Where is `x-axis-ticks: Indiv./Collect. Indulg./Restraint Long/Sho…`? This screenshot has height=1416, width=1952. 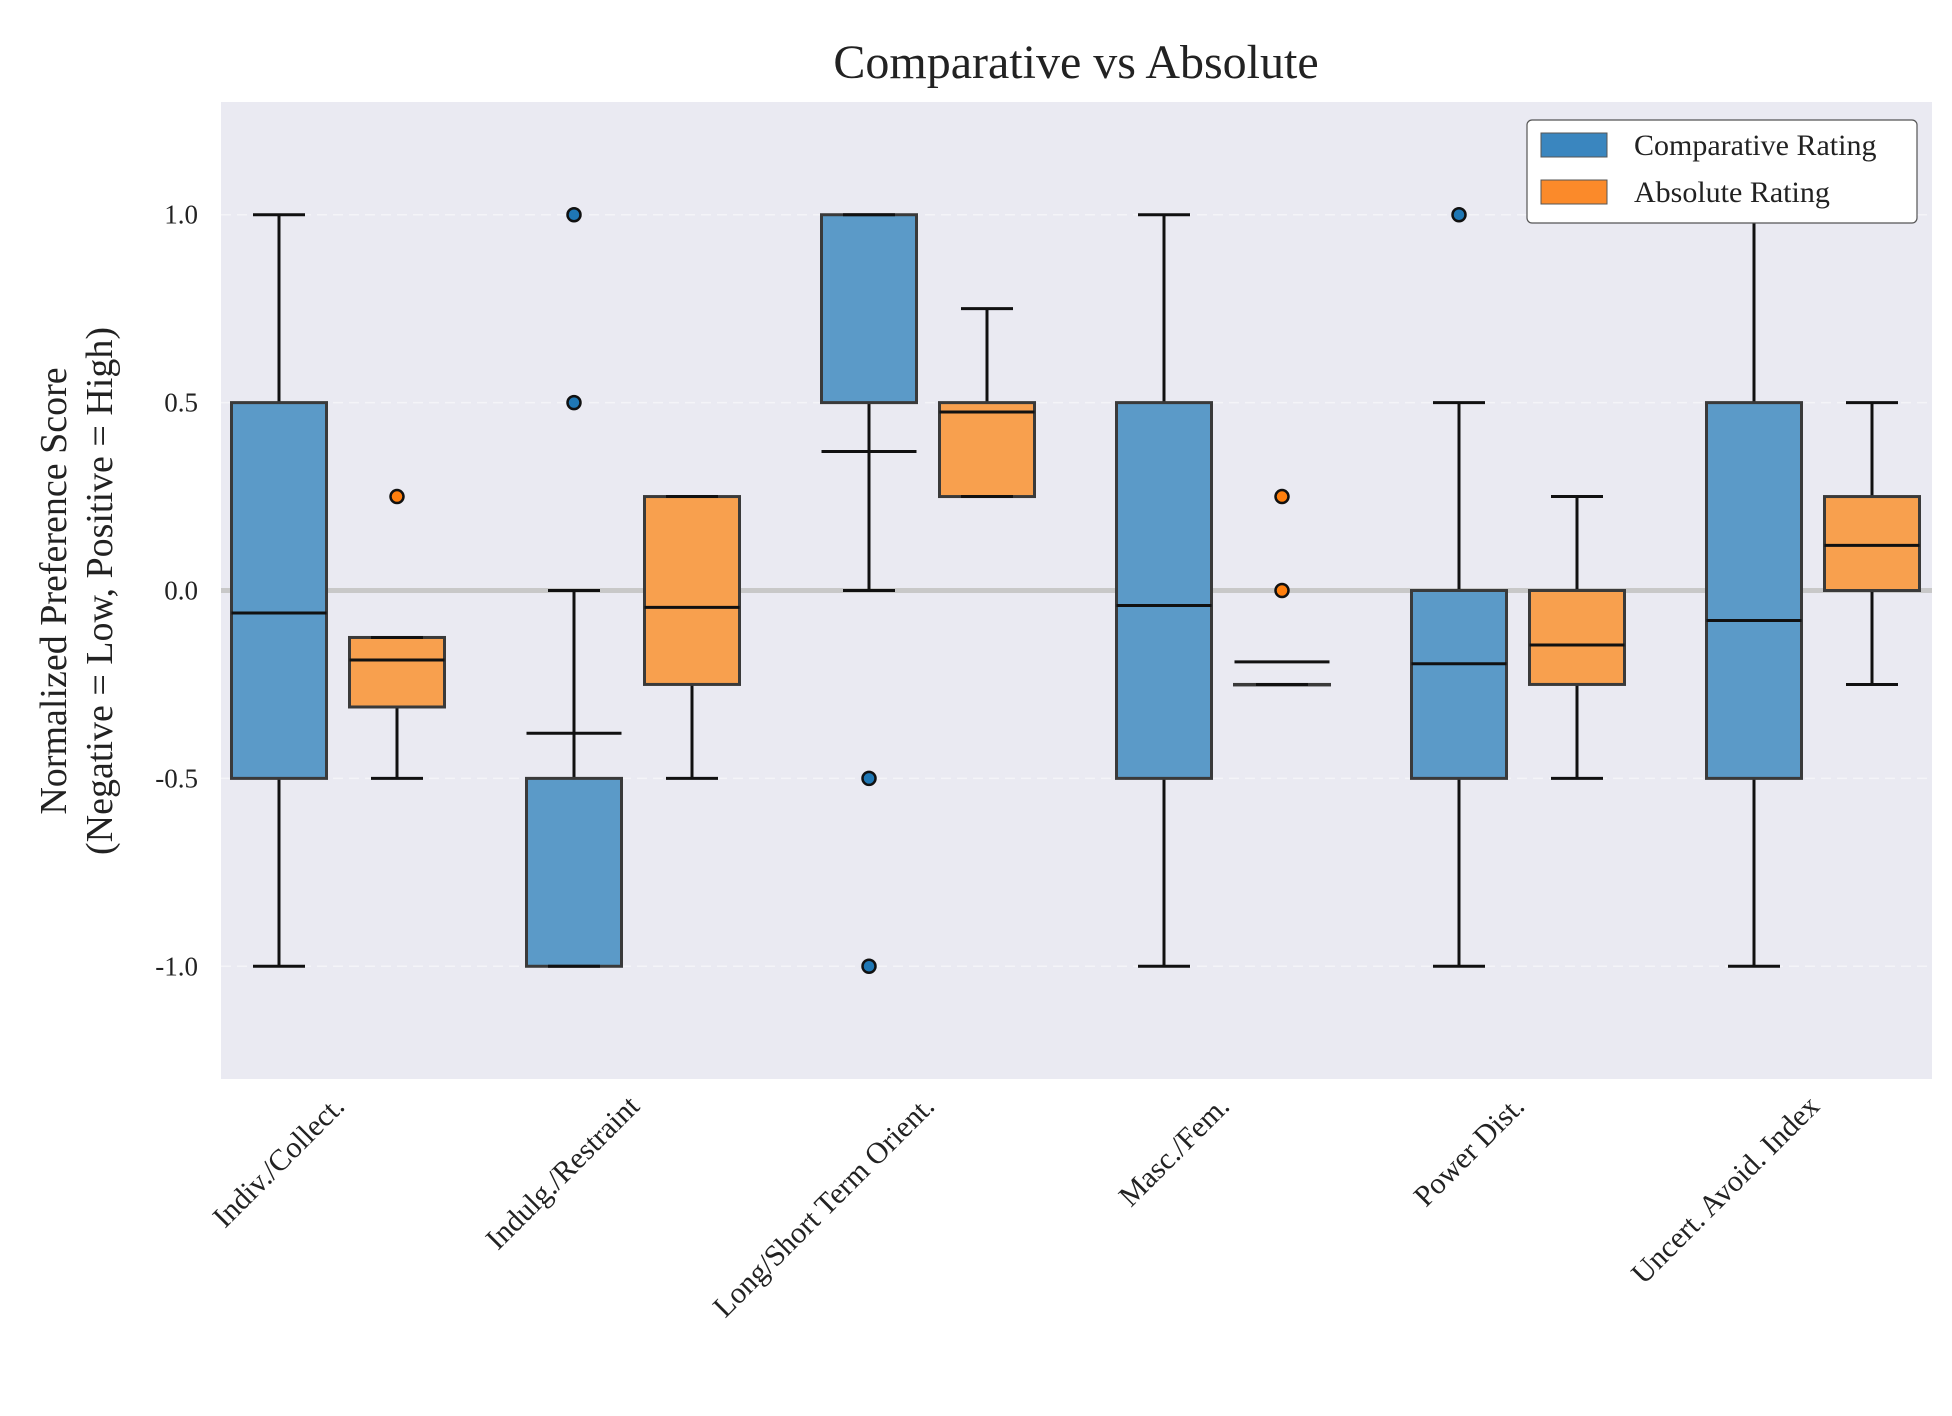
x-axis-ticks: Indiv./Collect. Indulg./Restraint Long/Sho… is located at coordinates (1016, 1206).